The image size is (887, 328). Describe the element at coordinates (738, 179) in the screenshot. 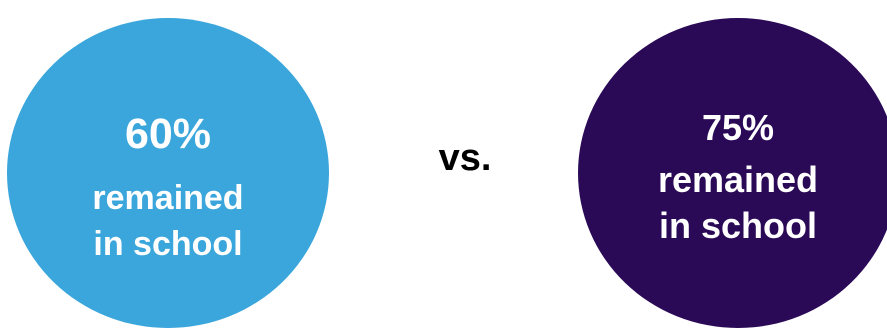

I see `right-stat-label-line1: remained` at that location.